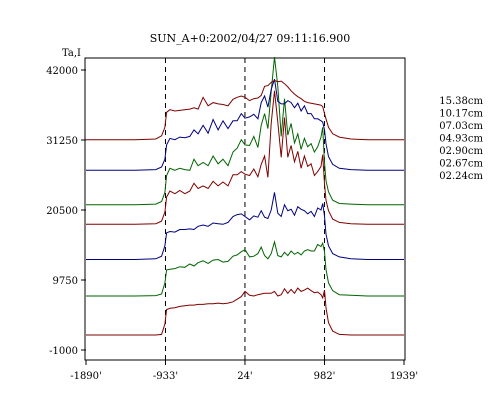 The height and width of the screenshot is (400, 500). Describe the element at coordinates (86, 376) in the screenshot. I see `x-tick-label: -1890'` at that location.